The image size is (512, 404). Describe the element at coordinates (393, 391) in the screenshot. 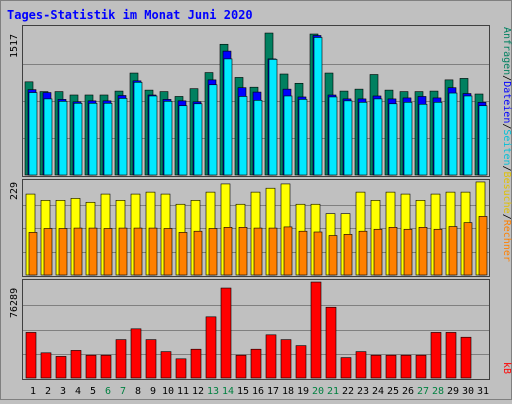

I see `day-label: 25` at that location.